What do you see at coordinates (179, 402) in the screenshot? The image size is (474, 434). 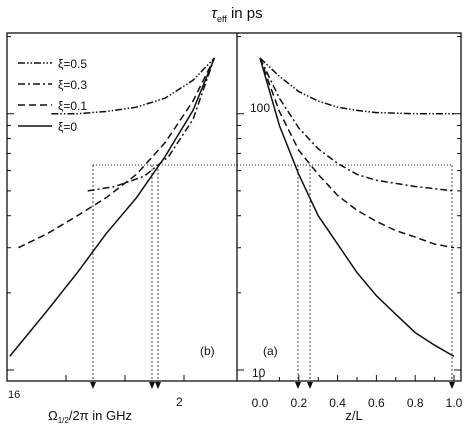 I see `x-tick-label-2: 2` at bounding box center [179, 402].